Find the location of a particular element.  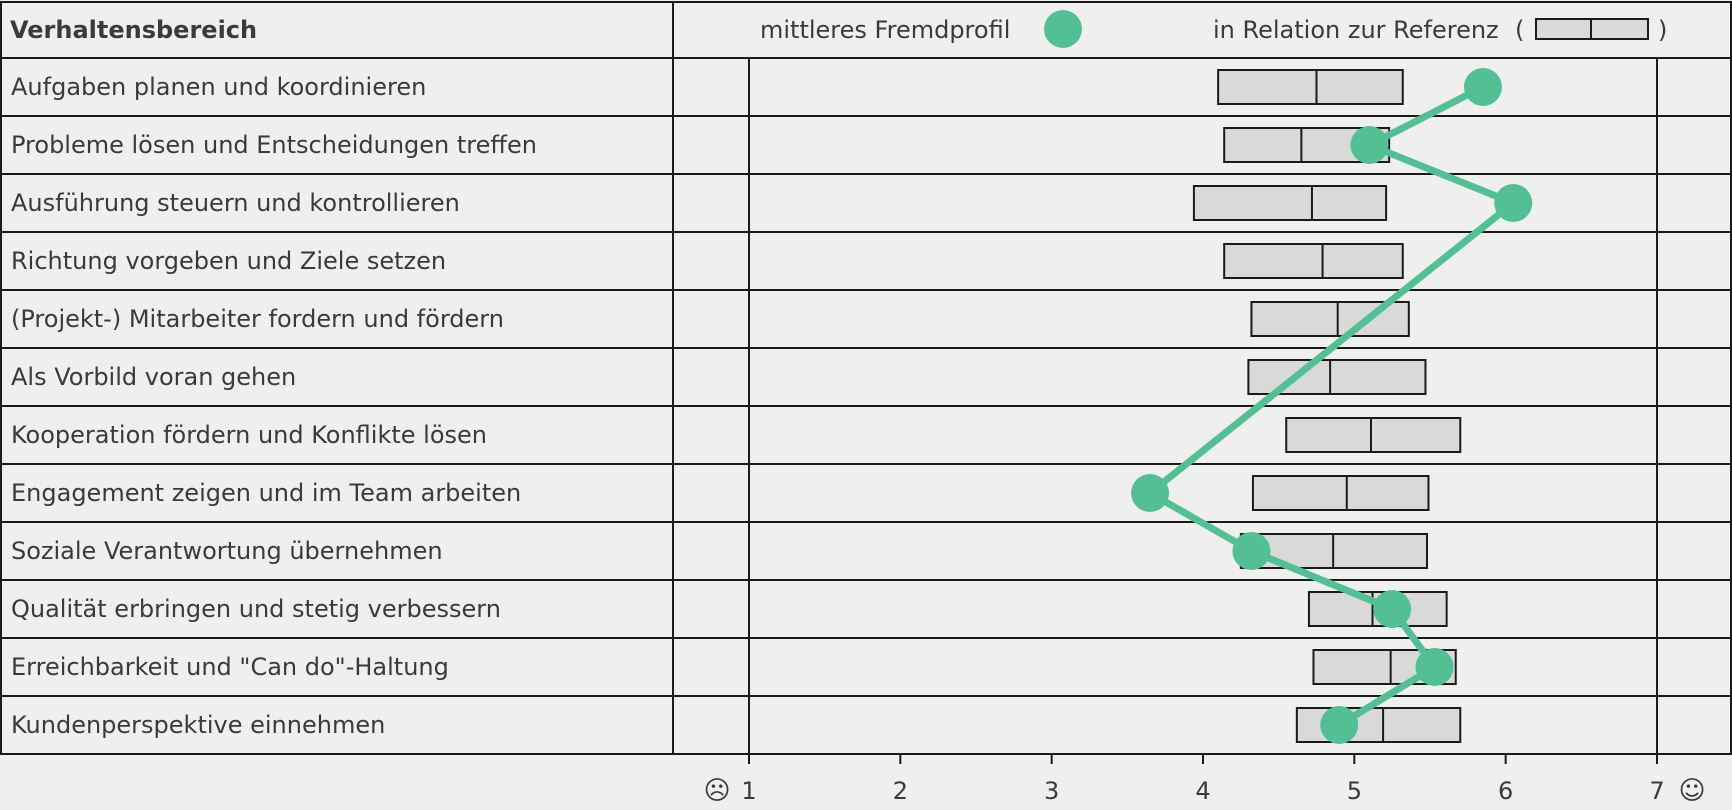

x-tick-label: 3 is located at coordinates (1051, 791).